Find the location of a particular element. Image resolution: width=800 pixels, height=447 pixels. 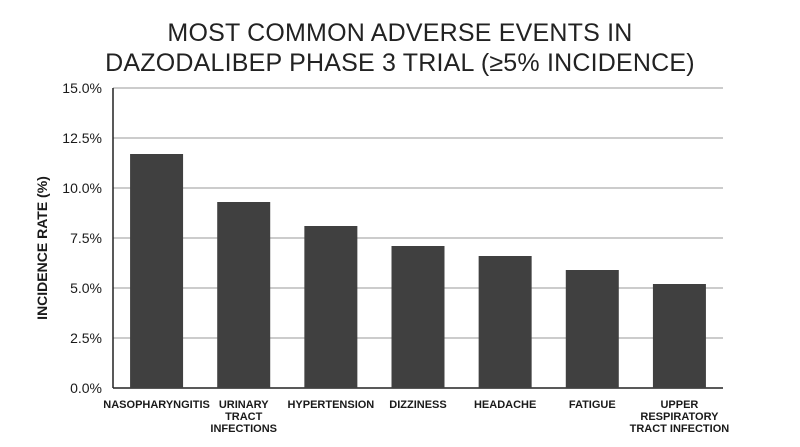

x-category-label: URINARY TRACT INFECTIONS is located at coordinates (243, 417).